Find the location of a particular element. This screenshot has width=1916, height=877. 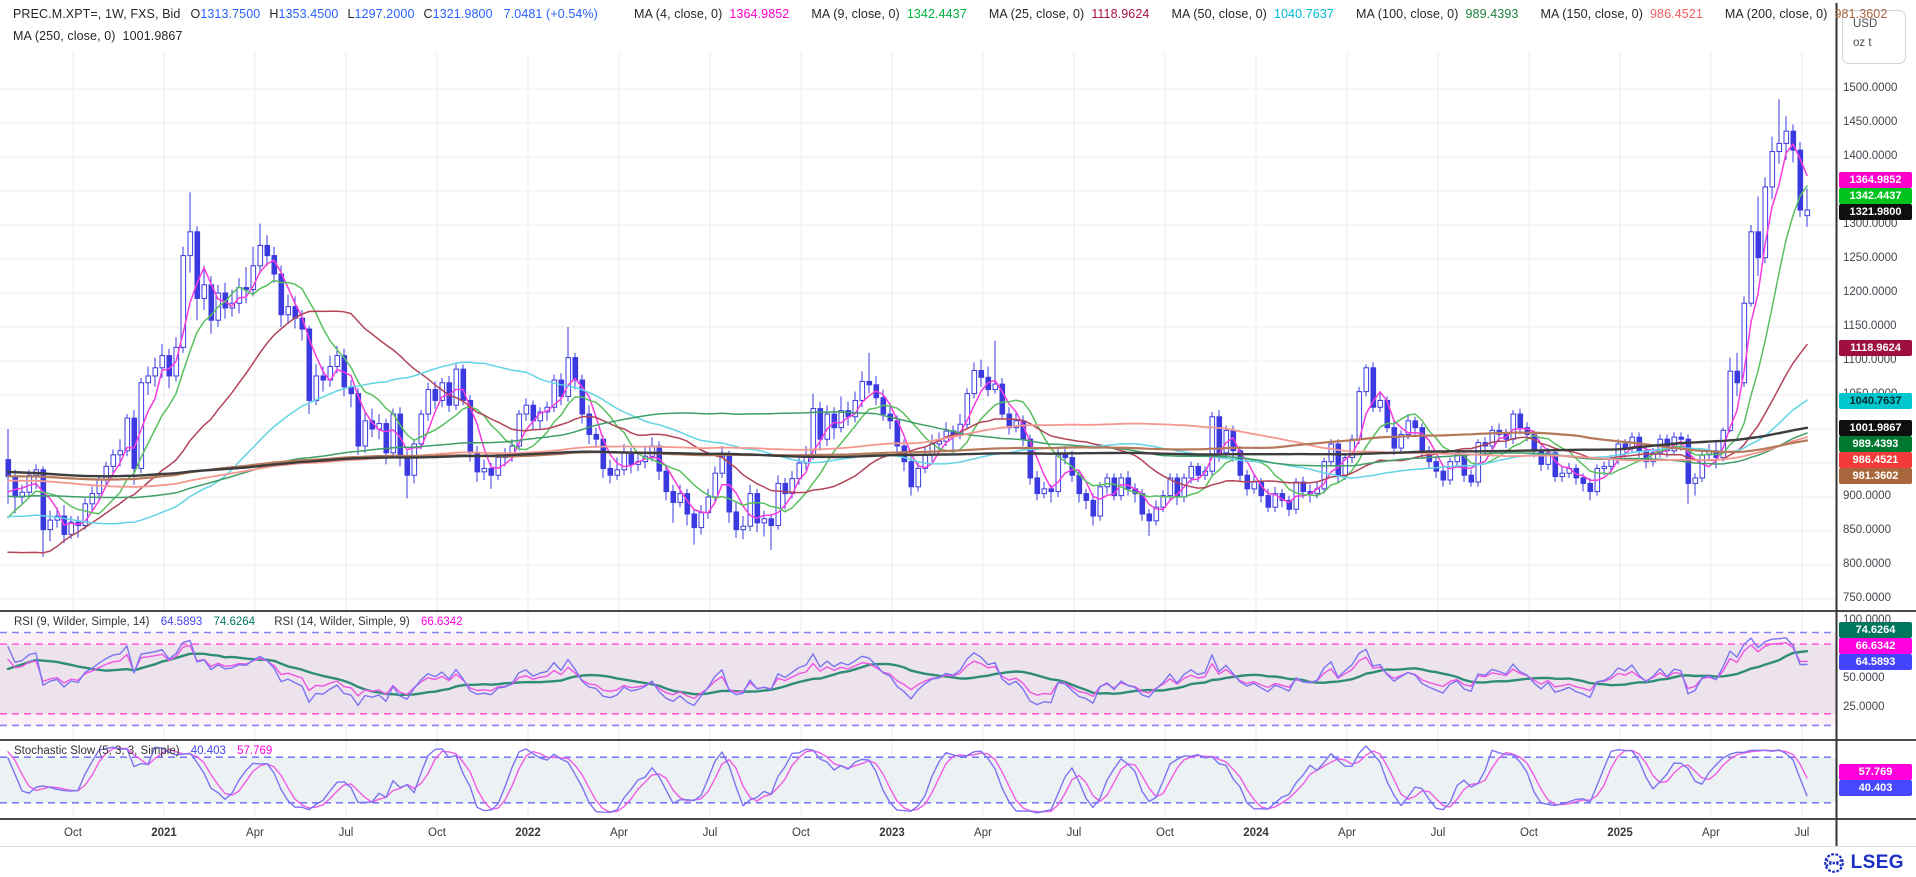

time-tick-label: 2024 is located at coordinates (1256, 833).